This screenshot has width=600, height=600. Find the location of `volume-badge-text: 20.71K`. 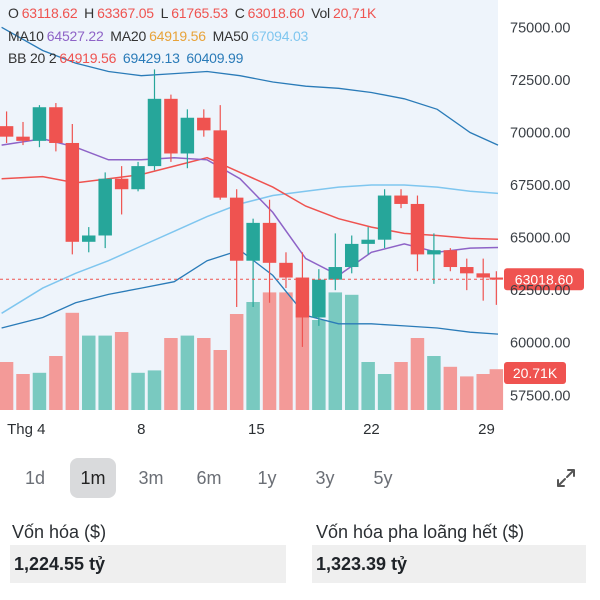

volume-badge-text: 20.71K is located at coordinates (535, 373).